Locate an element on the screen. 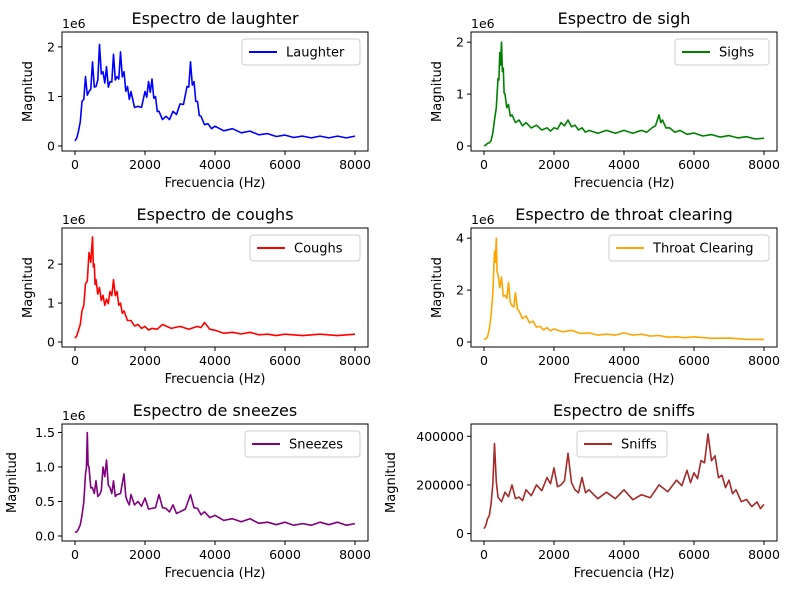  y-tick-label: 0.5 is located at coordinates (45, 501).